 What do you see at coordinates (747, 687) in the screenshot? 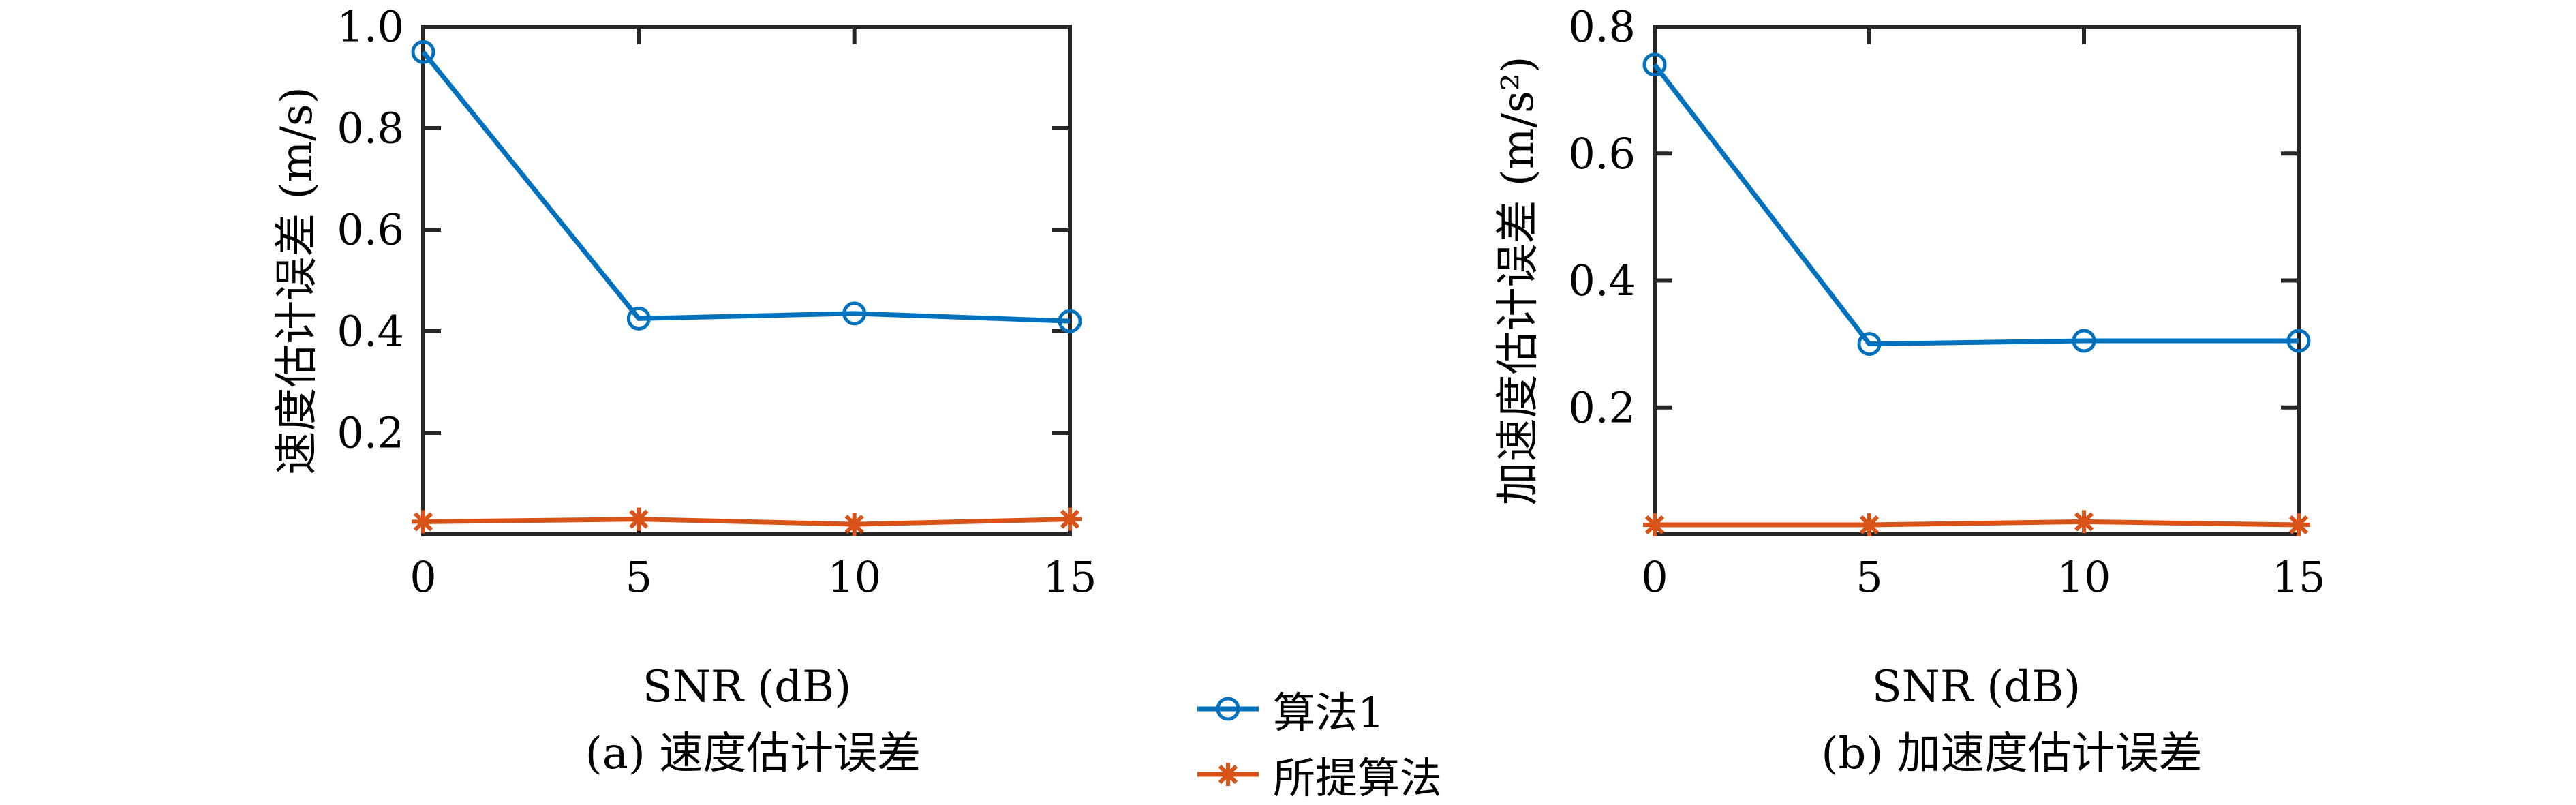
I see `left-chart-x-axis-label: SNR (dB)` at bounding box center [747, 687].